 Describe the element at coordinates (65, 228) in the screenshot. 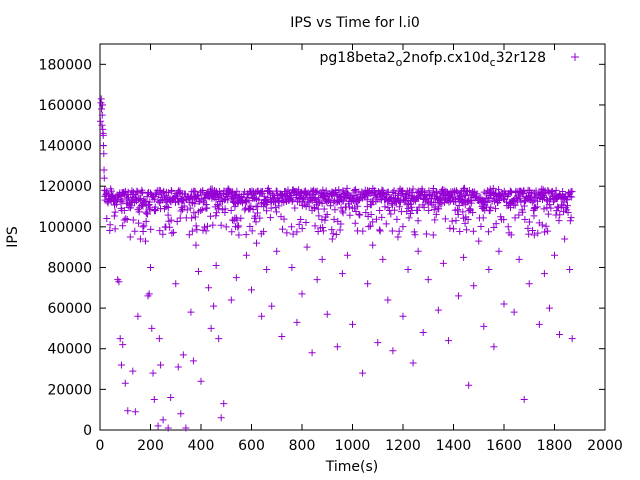

I see `y-tick-label: 100000` at that location.